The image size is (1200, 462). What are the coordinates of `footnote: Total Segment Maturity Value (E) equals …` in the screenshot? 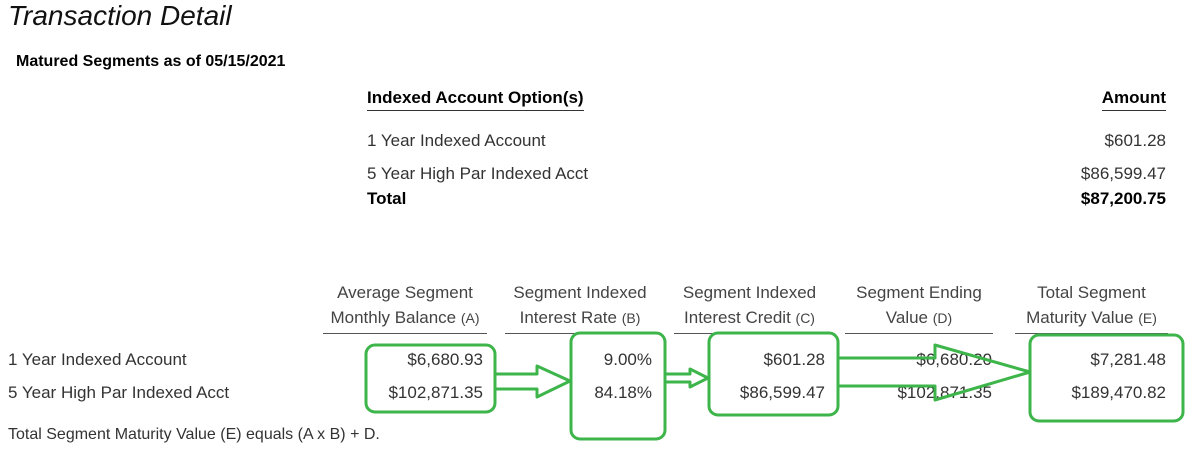 It's located at (194, 434).